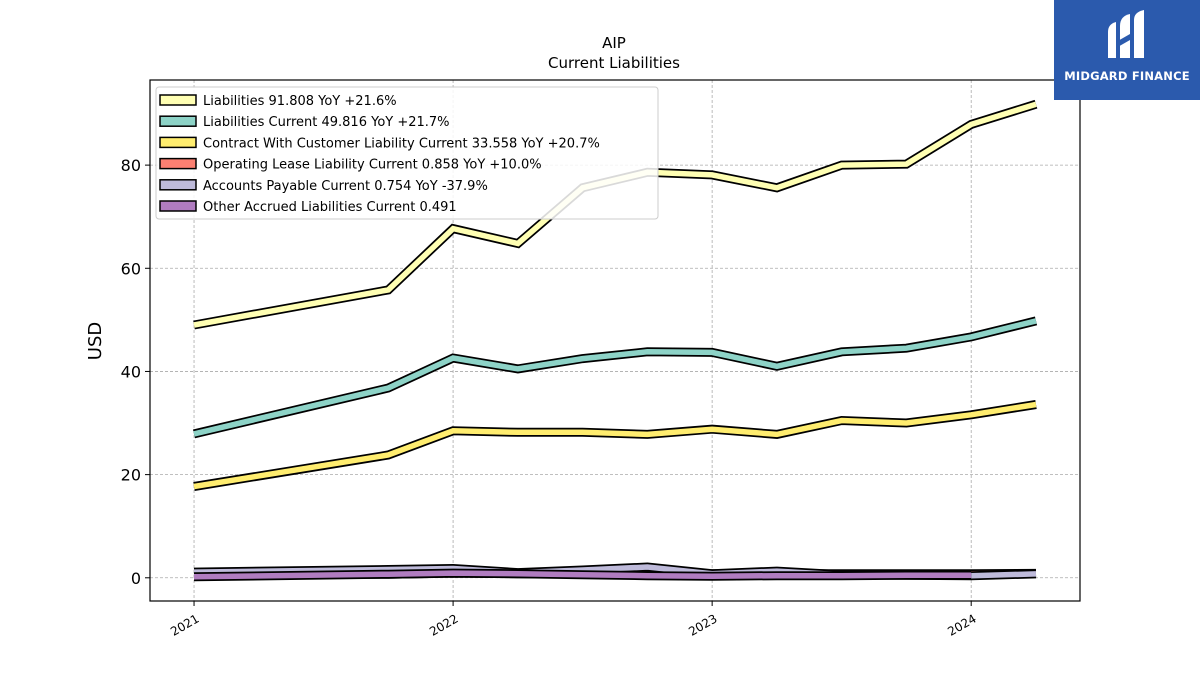 The width and height of the screenshot is (1200, 675). I want to click on chart-subtitle: Current Liabilities, so click(614, 63).